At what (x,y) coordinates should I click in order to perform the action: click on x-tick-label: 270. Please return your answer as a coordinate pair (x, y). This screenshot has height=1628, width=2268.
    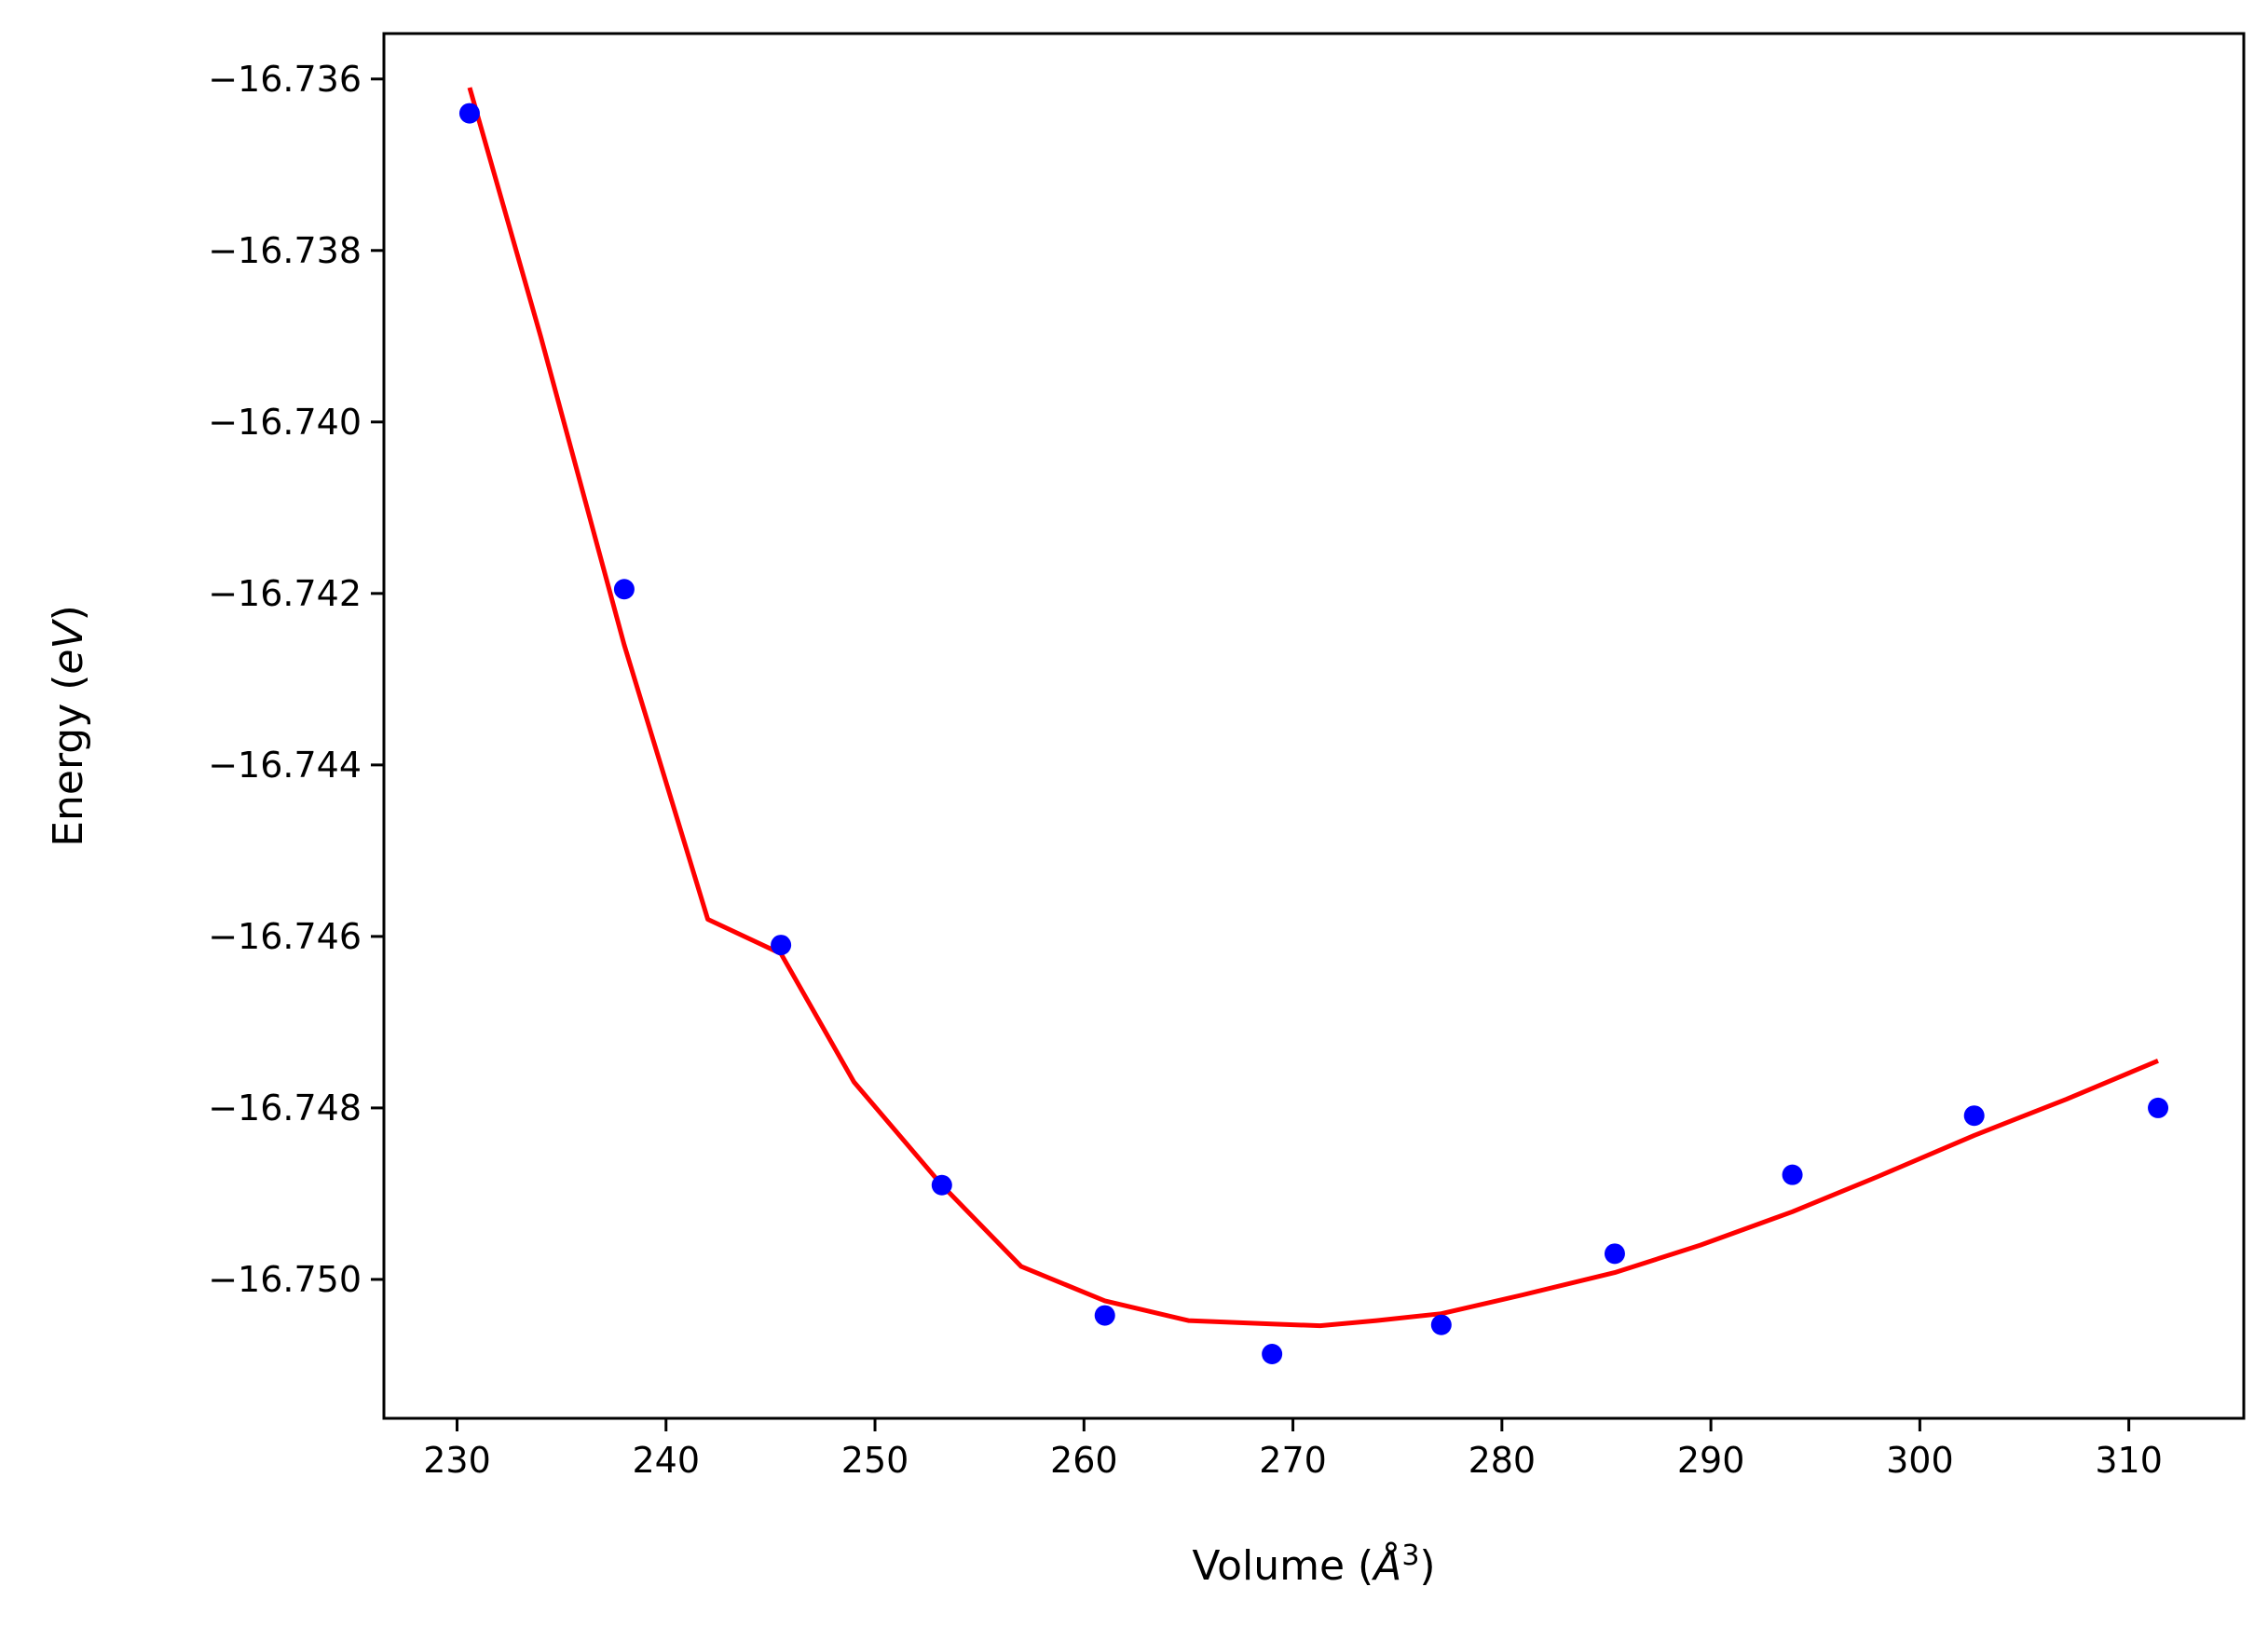
    Looking at the image, I should click on (1293, 1461).